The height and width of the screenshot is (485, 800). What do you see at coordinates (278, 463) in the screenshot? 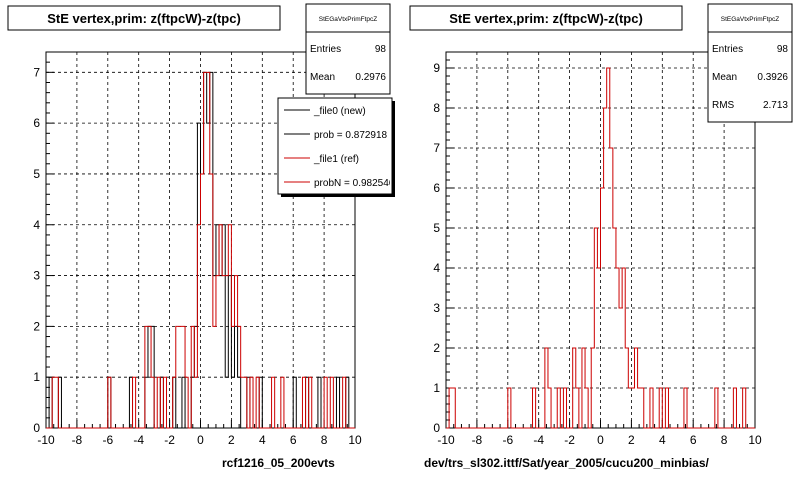
I see `chart-caption: rcf1216_05_200evts` at bounding box center [278, 463].